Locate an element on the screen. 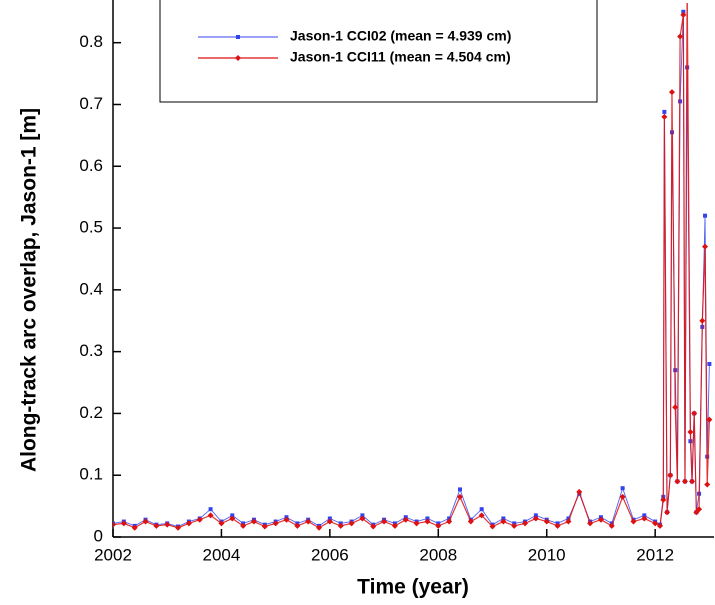 The image size is (715, 605). x-tick-label: 2004 is located at coordinates (222, 554).